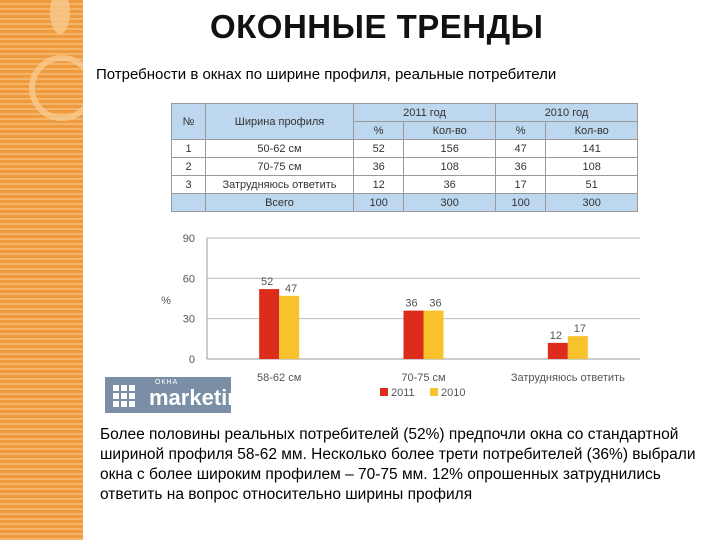  Describe the element at coordinates (279, 166) in the screenshot. I see `cell-width: 70-75 см` at that location.